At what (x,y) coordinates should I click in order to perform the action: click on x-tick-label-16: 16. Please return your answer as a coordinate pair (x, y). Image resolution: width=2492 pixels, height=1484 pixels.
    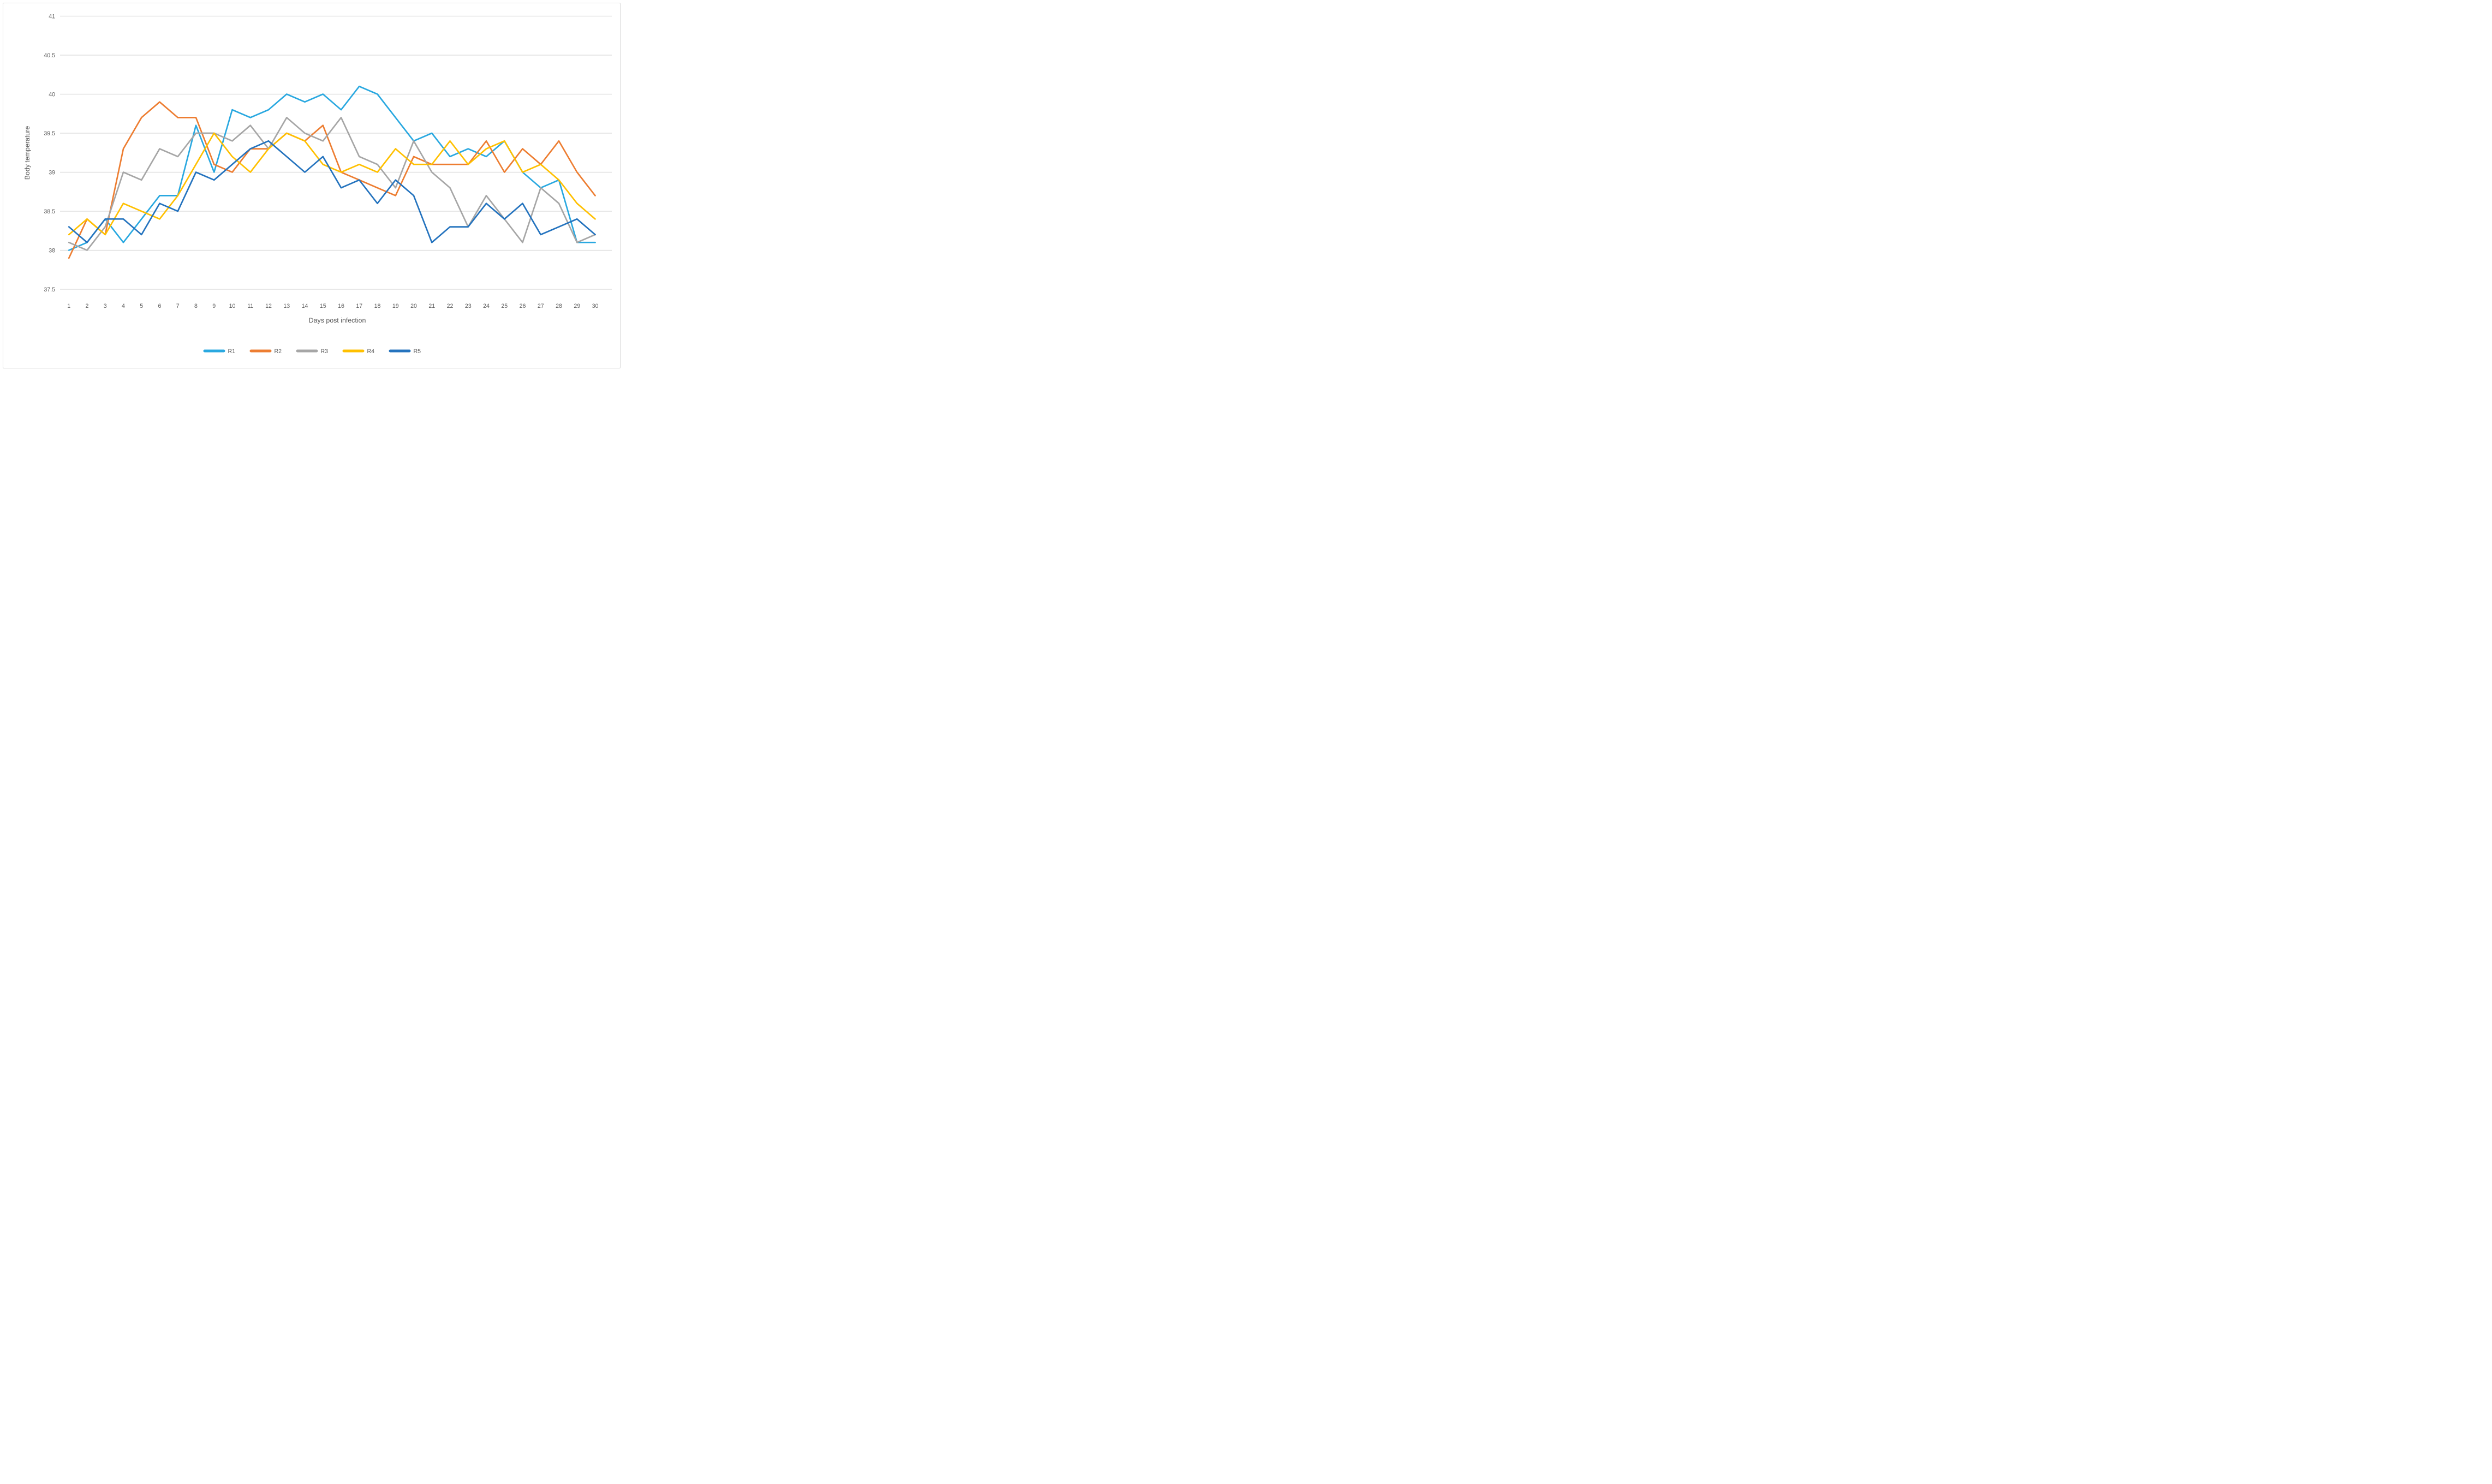
    Looking at the image, I should click on (341, 306).